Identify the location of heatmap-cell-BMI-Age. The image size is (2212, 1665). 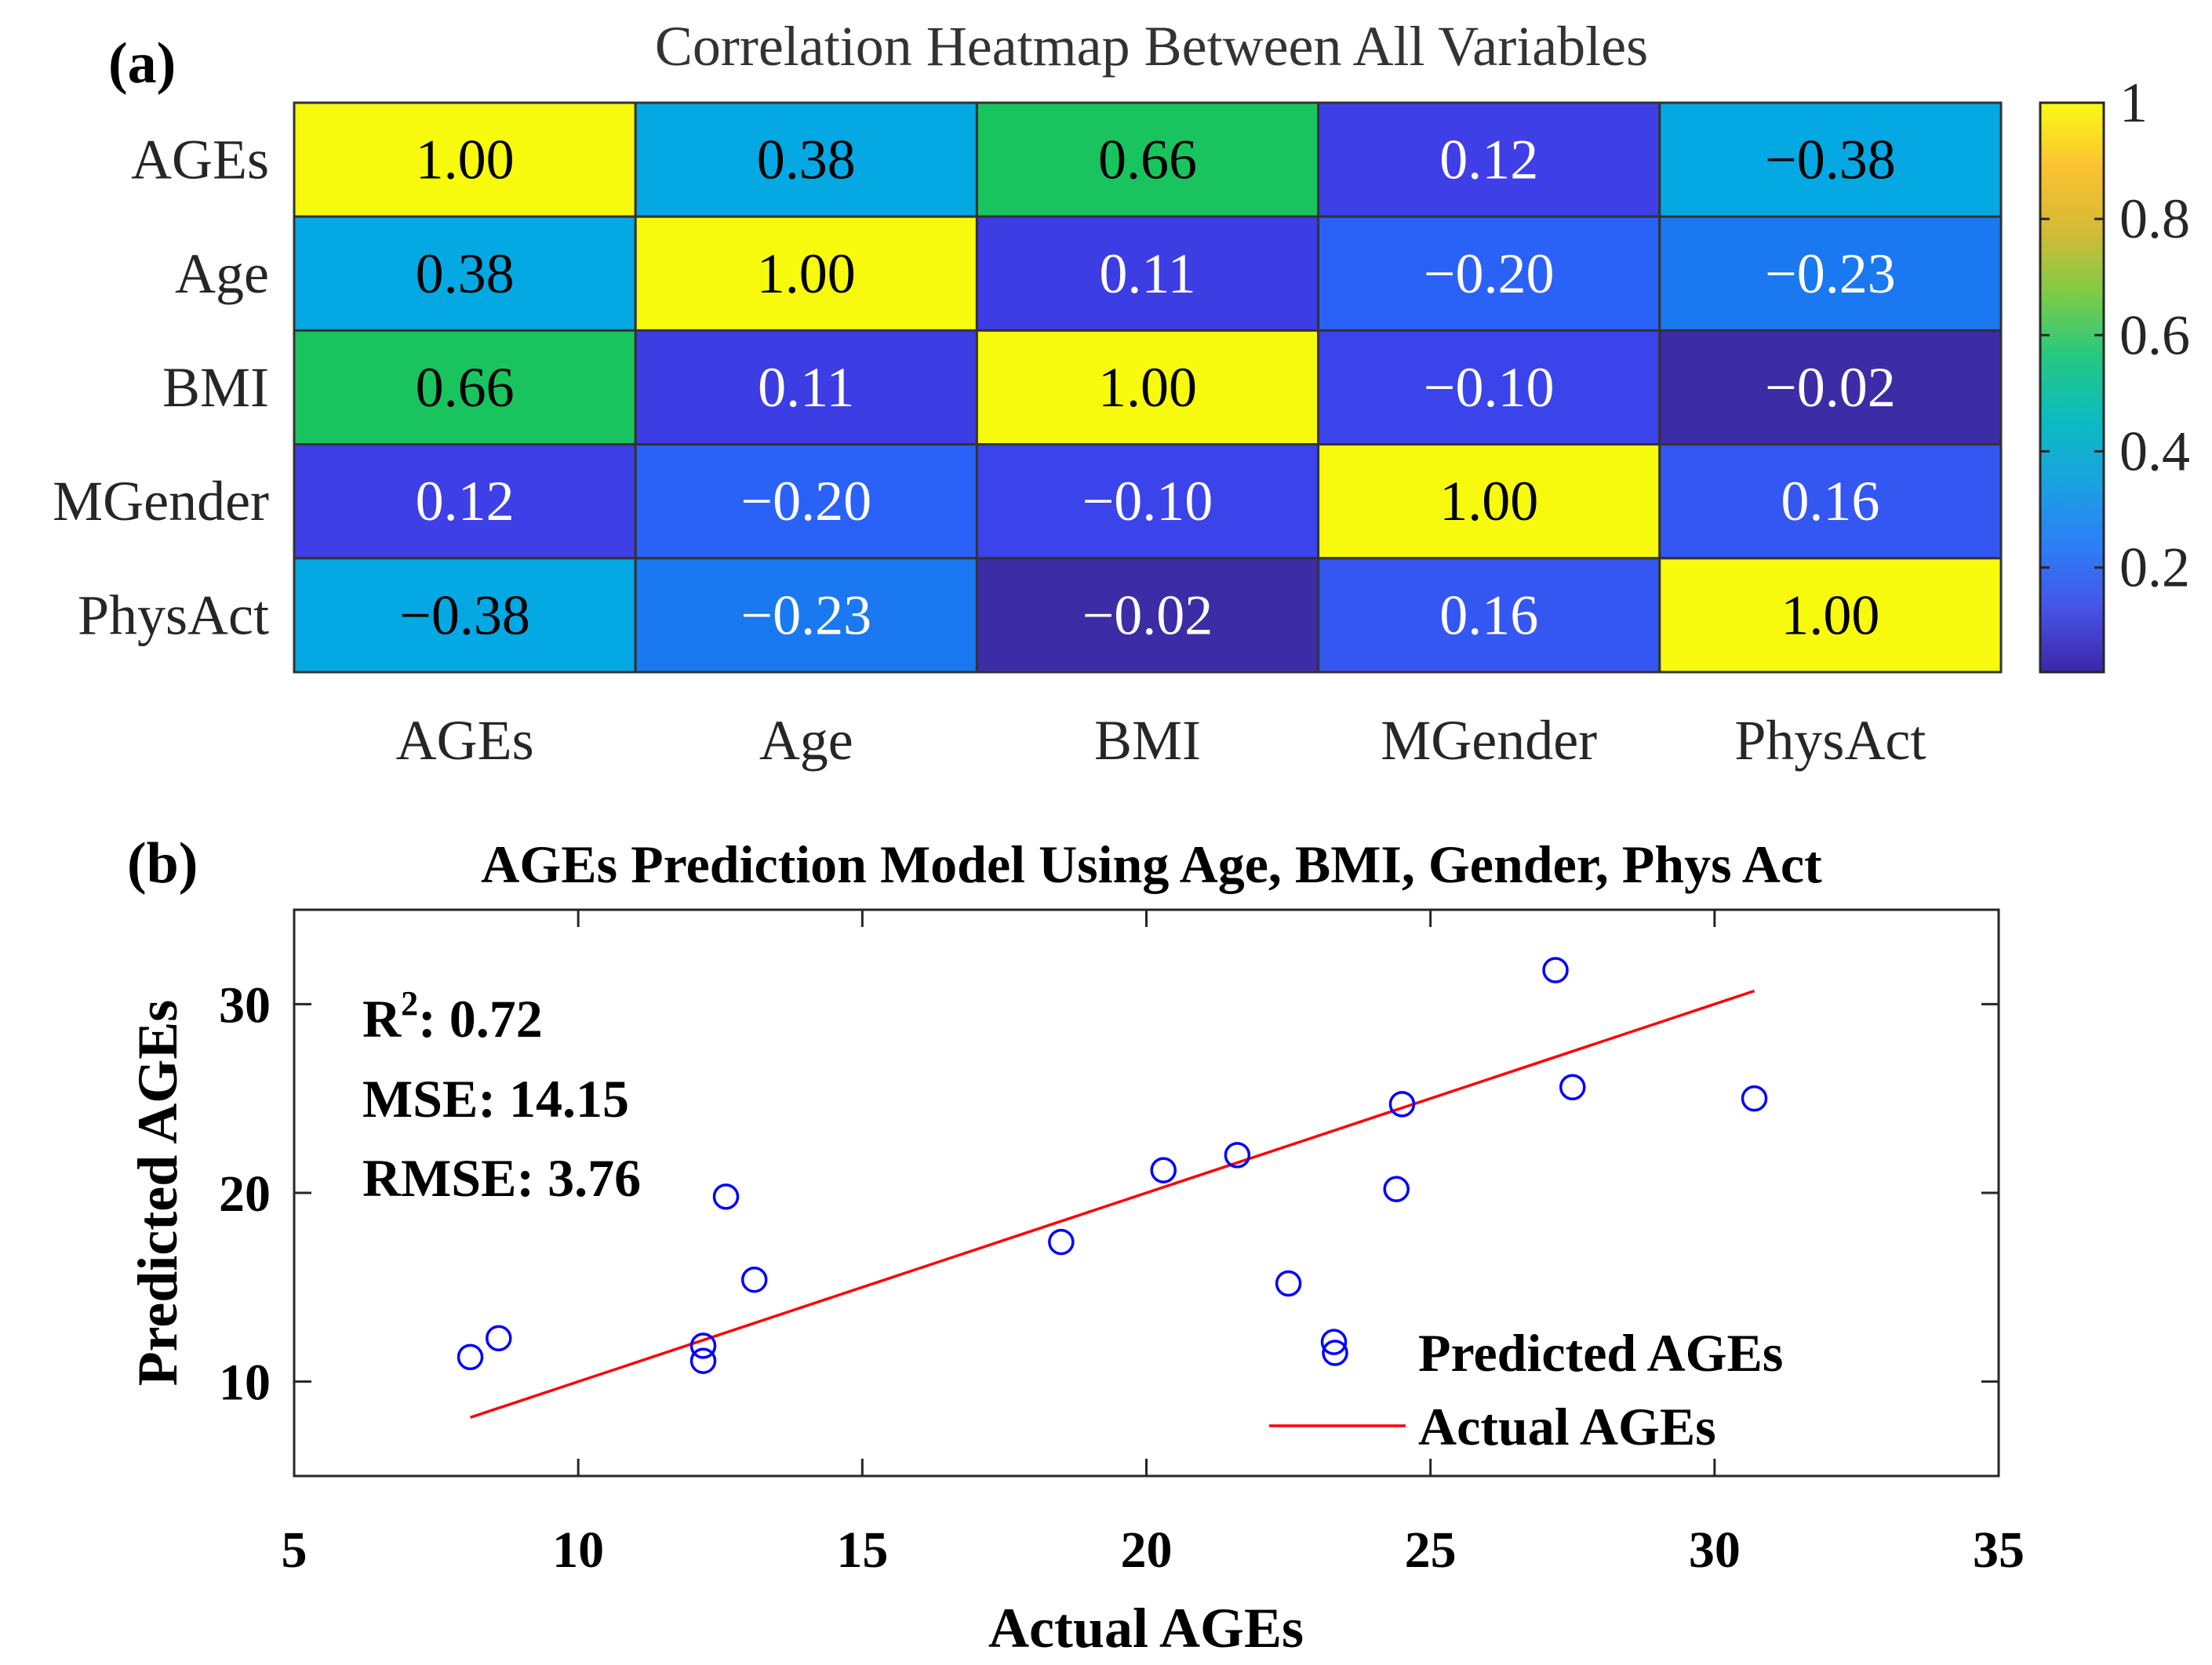
(806, 387).